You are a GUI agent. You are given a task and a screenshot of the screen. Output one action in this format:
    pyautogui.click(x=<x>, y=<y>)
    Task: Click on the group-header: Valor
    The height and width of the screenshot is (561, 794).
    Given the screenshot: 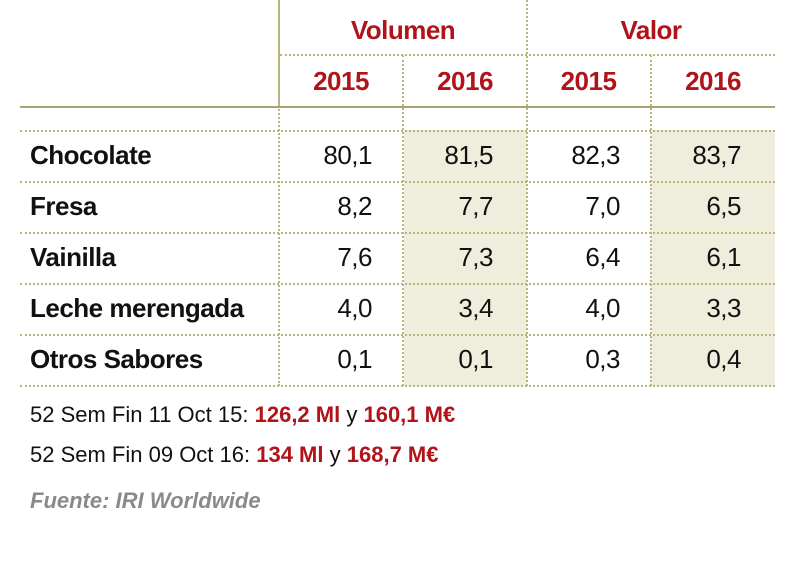 What is the action you would take?
    pyautogui.click(x=651, y=30)
    